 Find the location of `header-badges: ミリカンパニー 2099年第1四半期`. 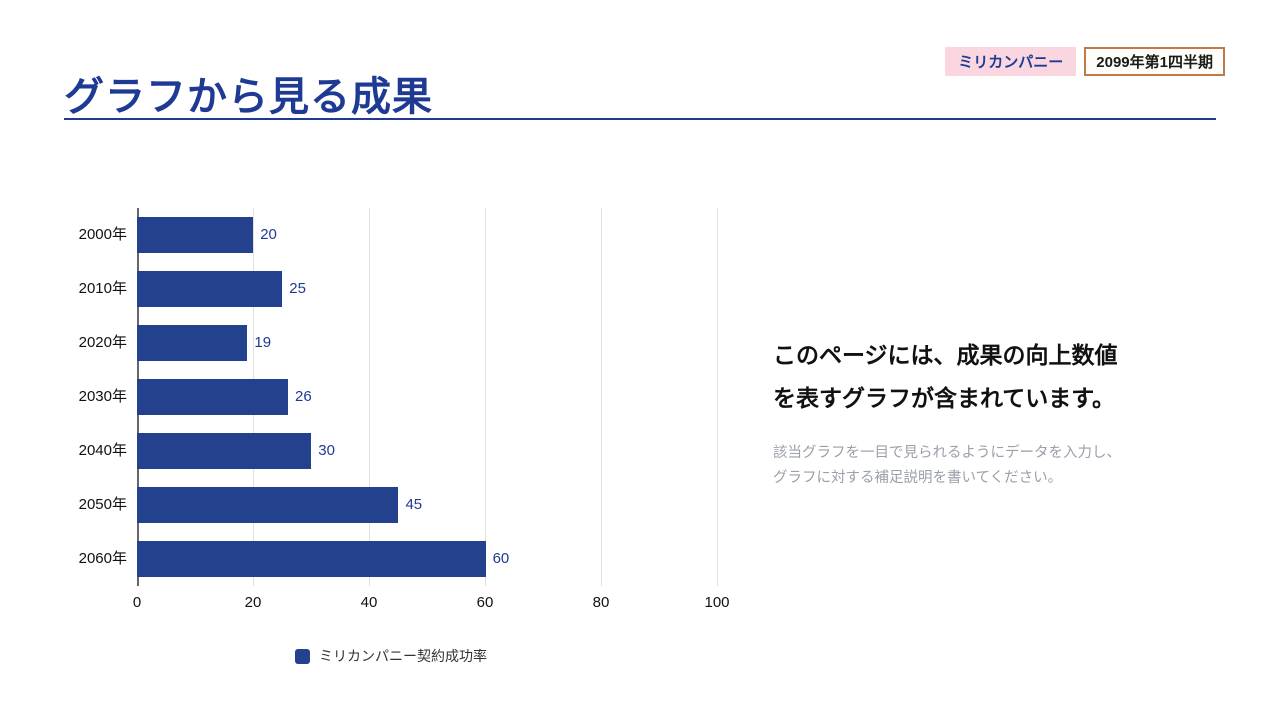

header-badges: ミリカンパニー 2099年第1四半期 is located at coordinates (1085, 61).